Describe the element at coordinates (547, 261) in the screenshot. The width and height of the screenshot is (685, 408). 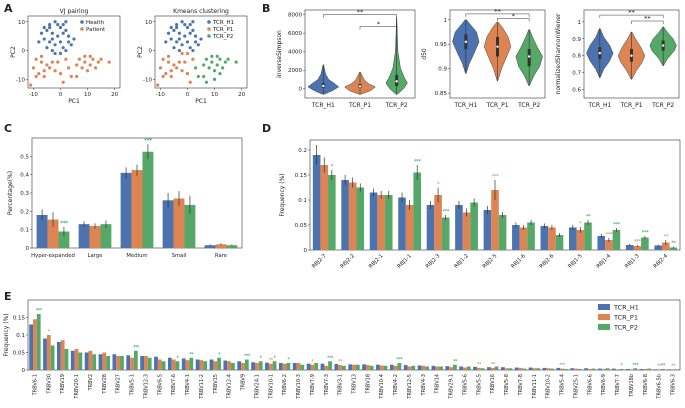
I see `x-tick-label: RBJ2-6` at that location.